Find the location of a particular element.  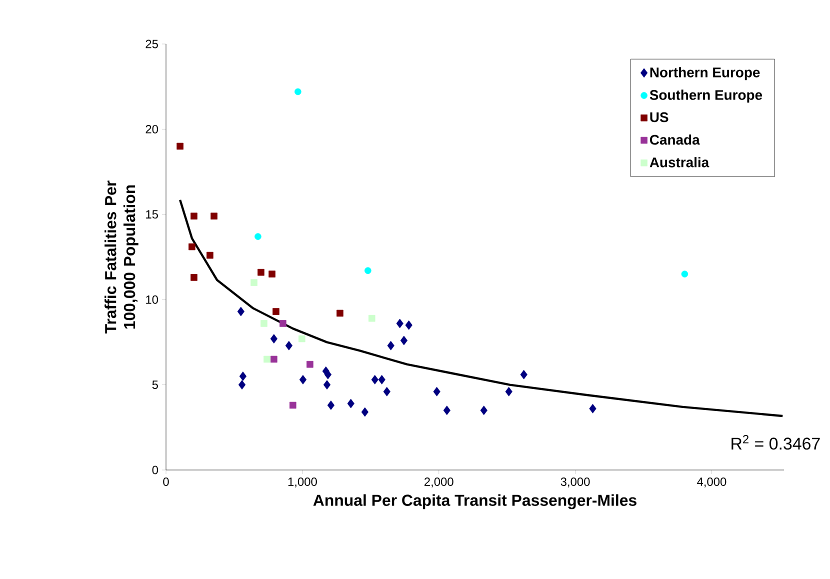

y-tick-label: 5 is located at coordinates (155, 384).